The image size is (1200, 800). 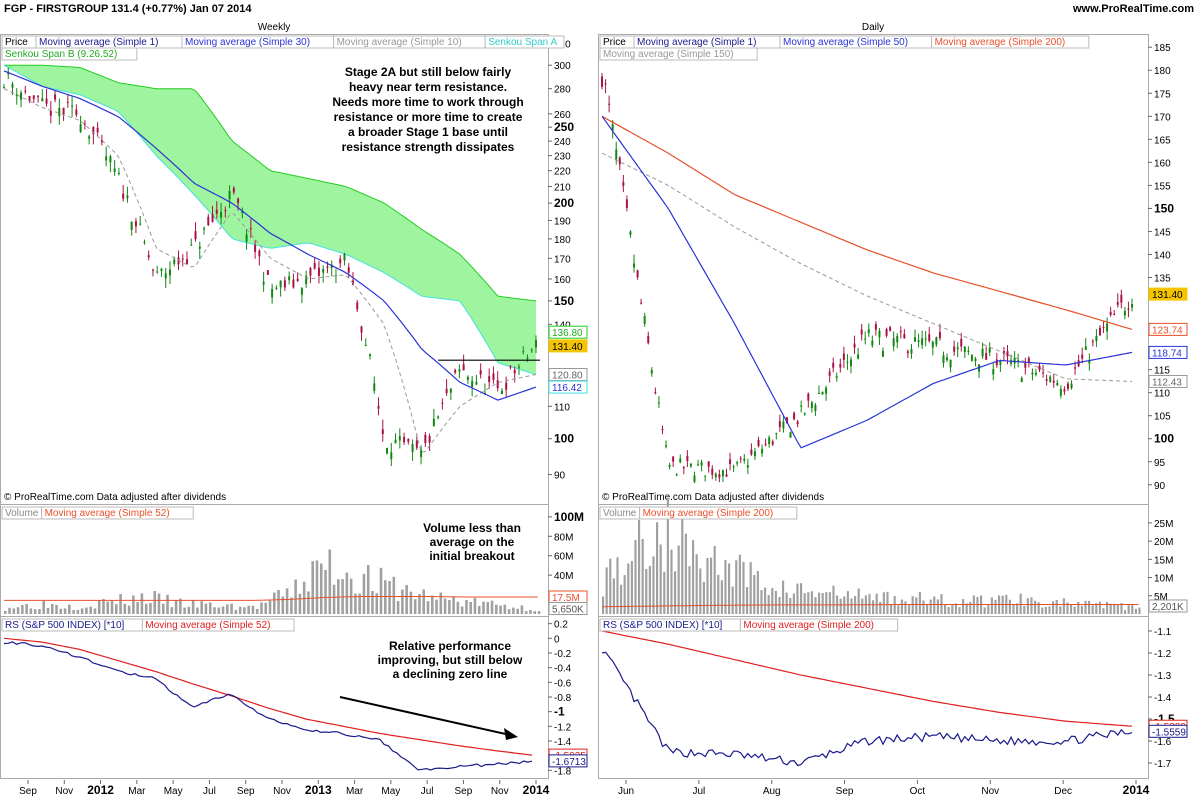 I want to click on daily-price-legend-box, so click(x=1010, y=42).